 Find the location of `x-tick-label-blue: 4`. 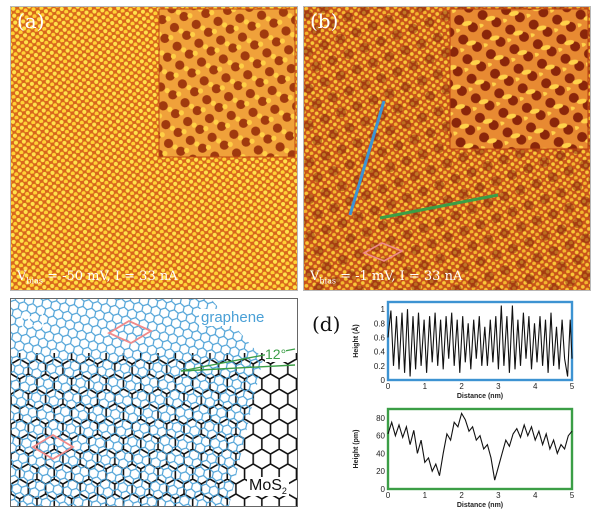

x-tick-label-blue: 4 is located at coordinates (535, 386).